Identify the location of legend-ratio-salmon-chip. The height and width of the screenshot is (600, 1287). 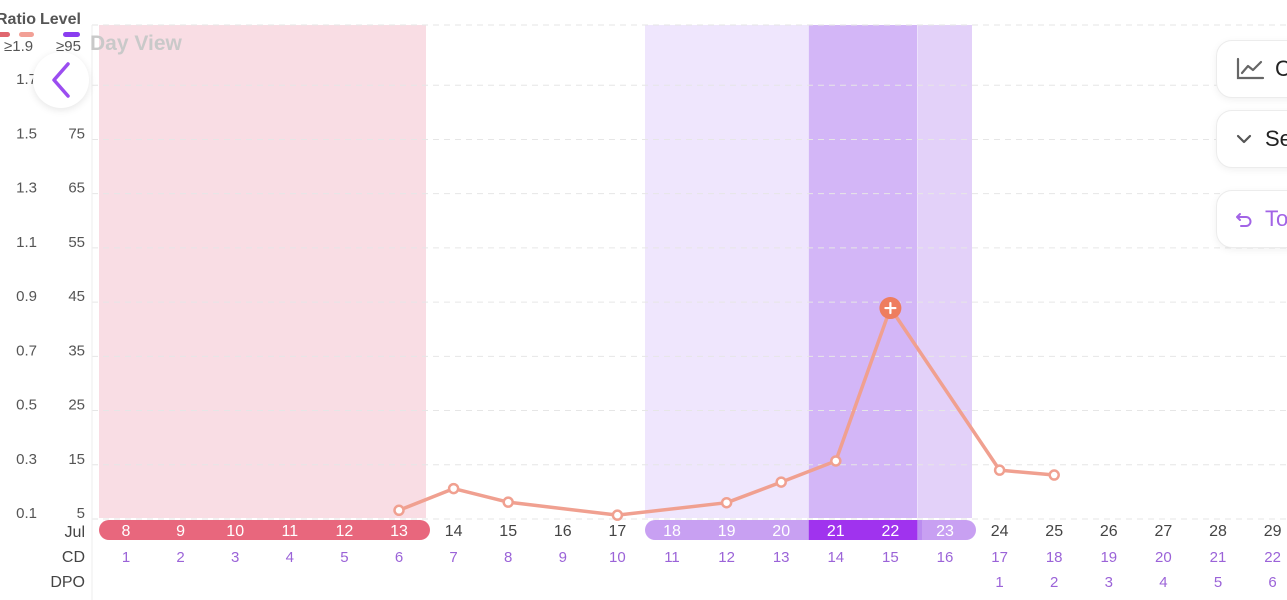
(26, 34).